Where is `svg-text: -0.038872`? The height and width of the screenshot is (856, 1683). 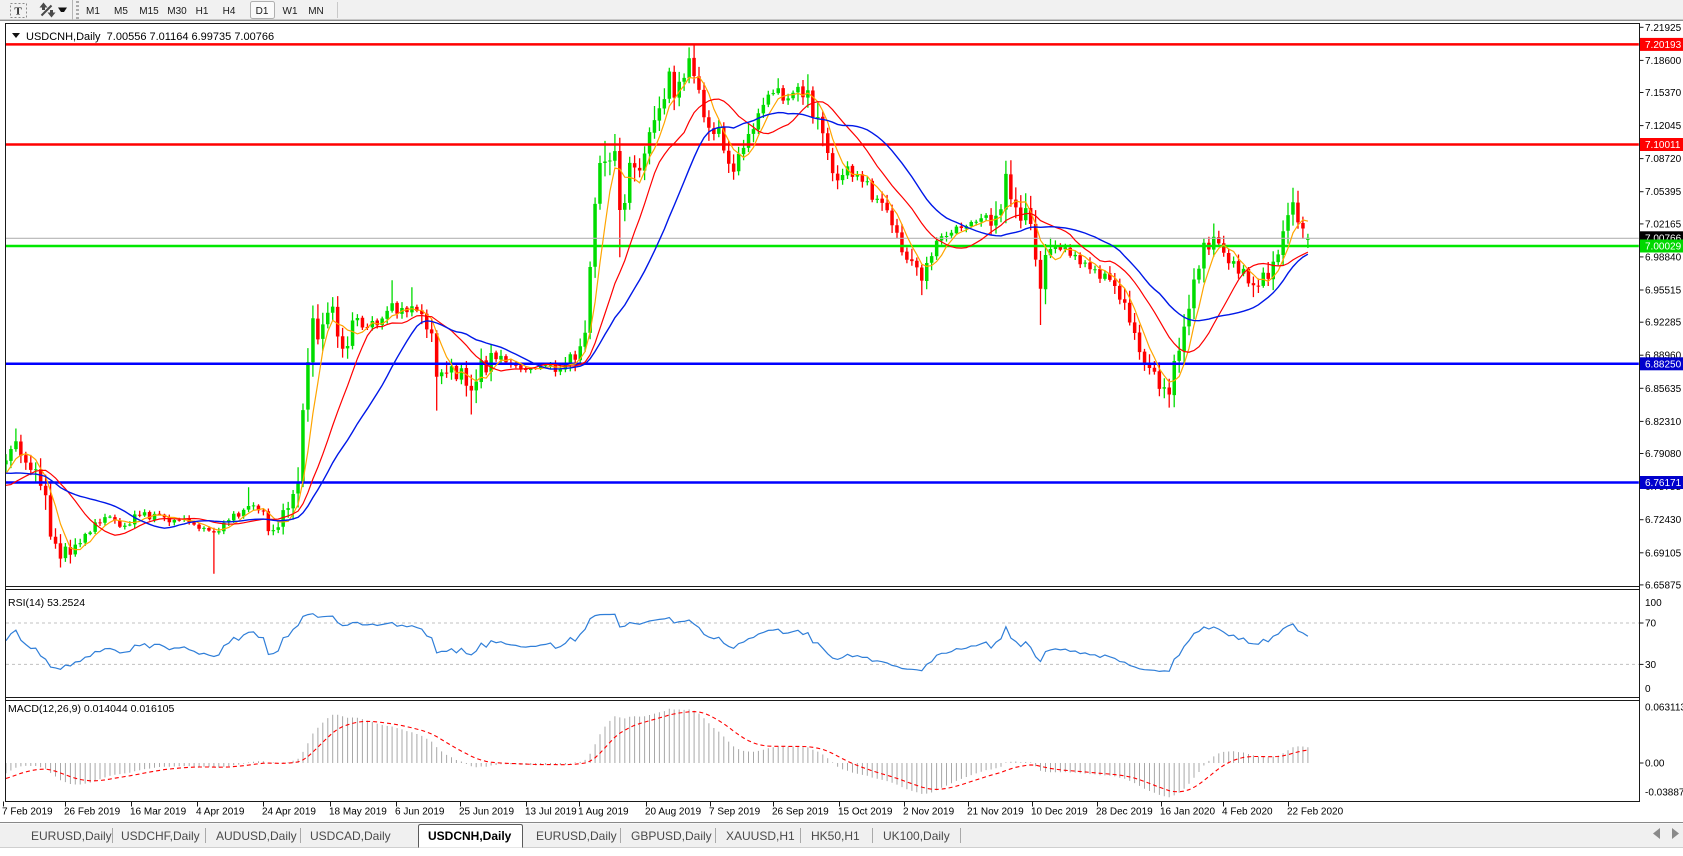
svg-text: -0.038872 is located at coordinates (1664, 793).